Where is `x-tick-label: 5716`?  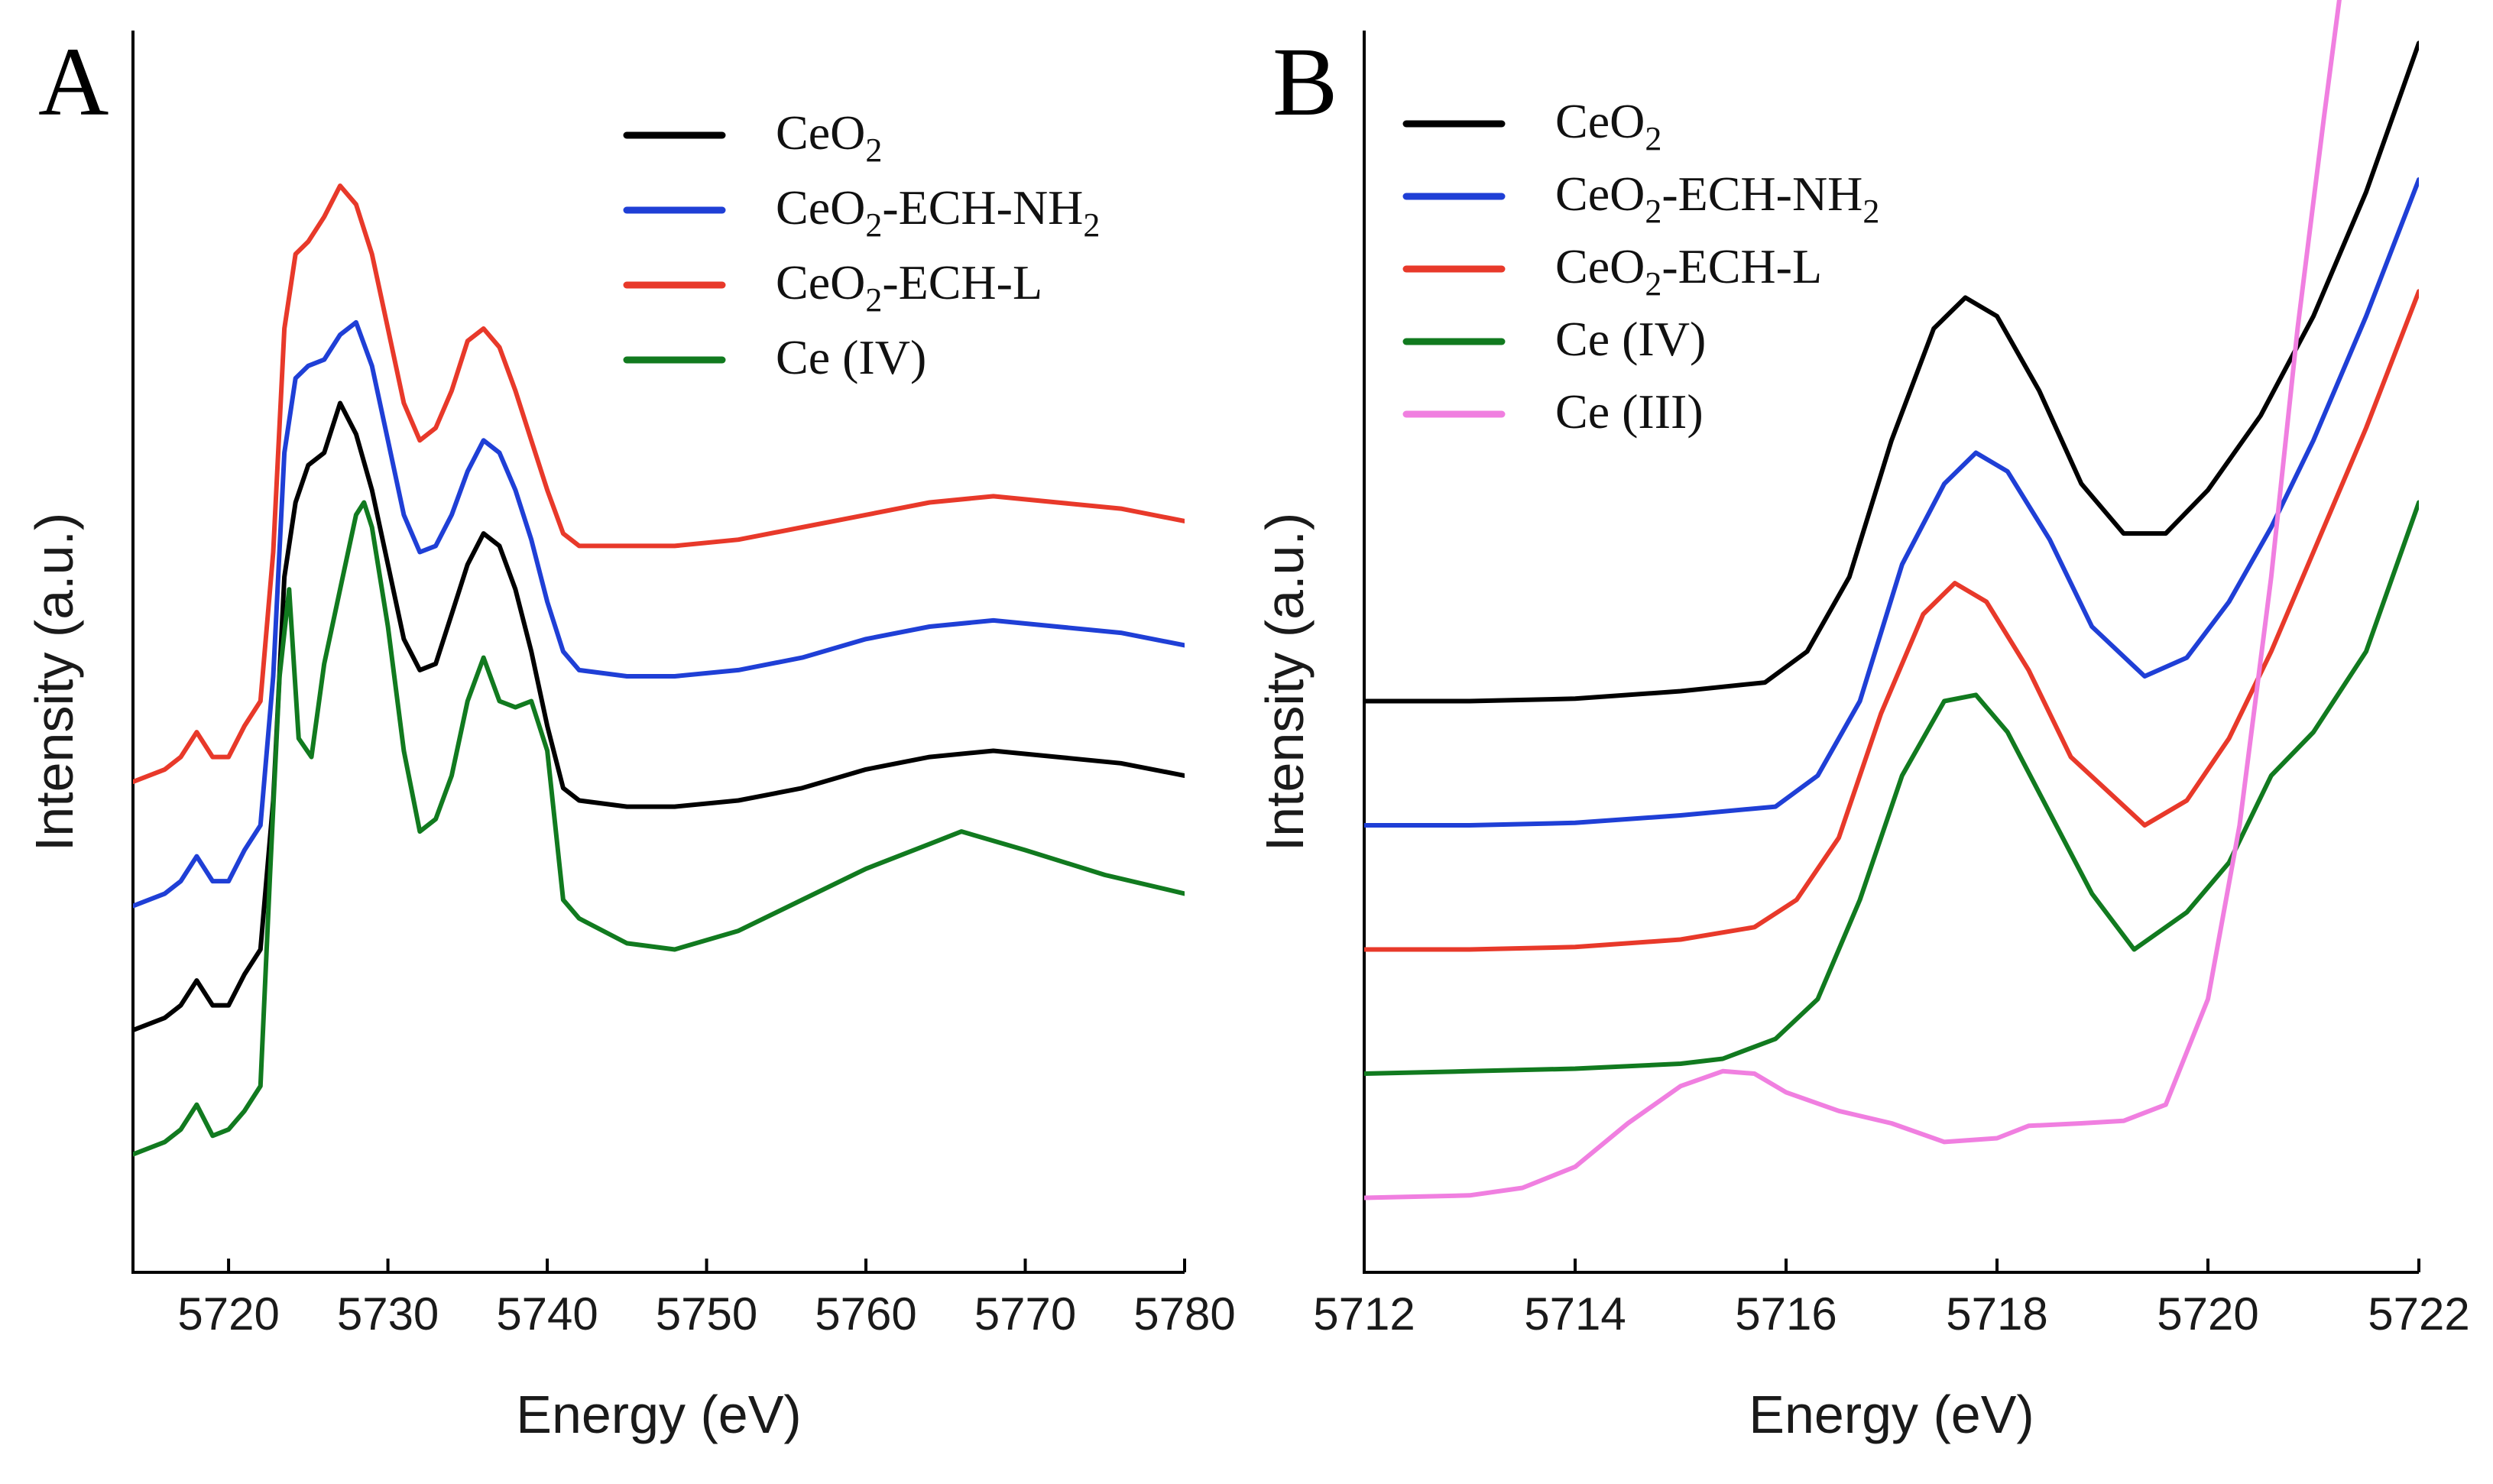 x-tick-label: 5716 is located at coordinates (1786, 1314).